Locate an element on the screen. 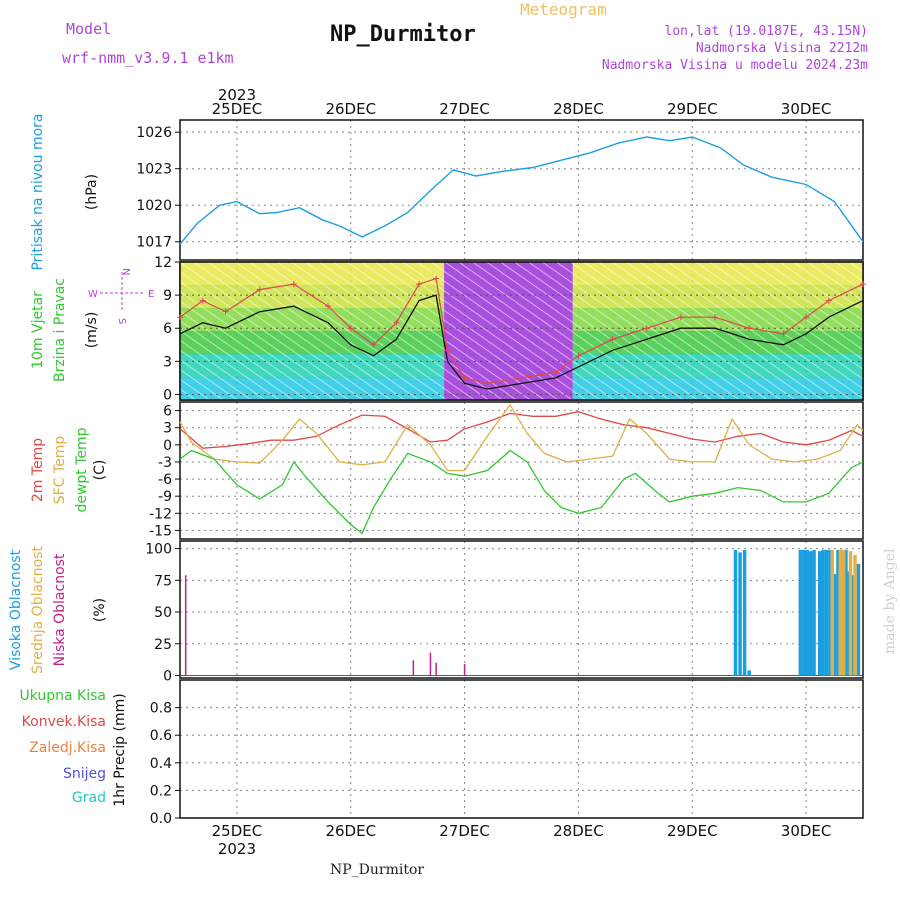 The image size is (900, 900). y-tick-label: 6 is located at coordinates (167, 329).